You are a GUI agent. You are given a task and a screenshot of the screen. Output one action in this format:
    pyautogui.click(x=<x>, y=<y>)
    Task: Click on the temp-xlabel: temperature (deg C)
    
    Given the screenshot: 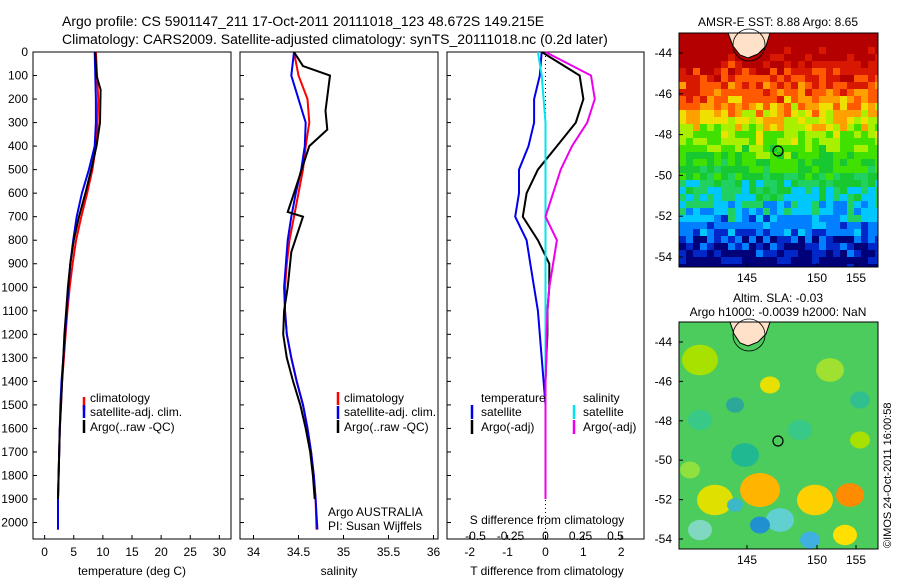 What is the action you would take?
    pyautogui.click(x=132, y=571)
    